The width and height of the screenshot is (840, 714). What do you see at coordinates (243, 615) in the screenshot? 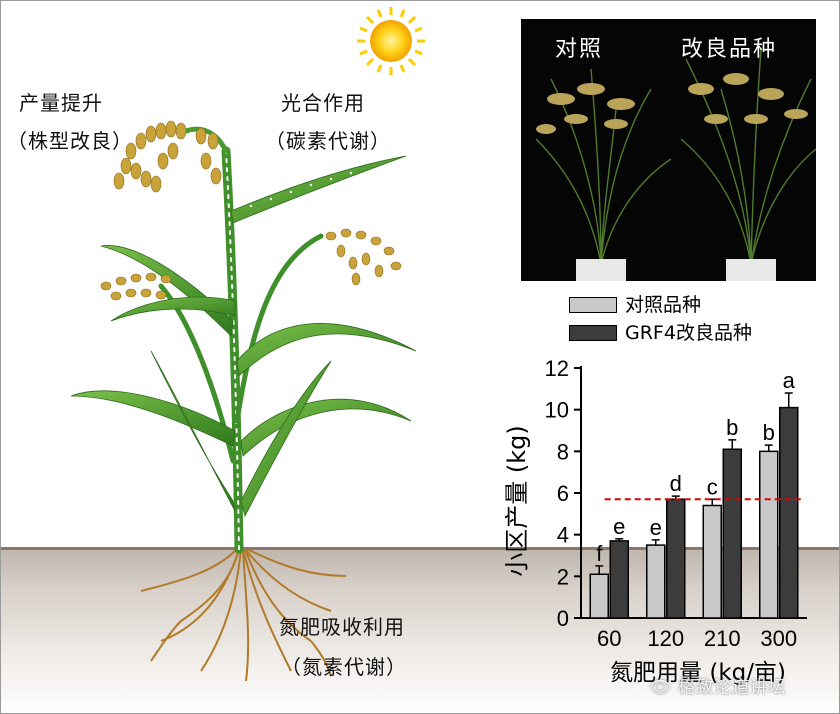
I see `roots` at bounding box center [243, 615].